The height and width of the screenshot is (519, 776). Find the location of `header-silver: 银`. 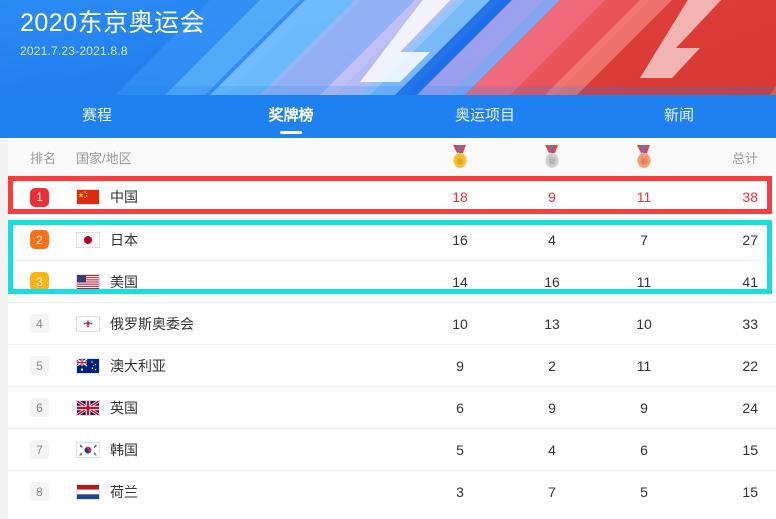

header-silver: 银 is located at coordinates (552, 157).